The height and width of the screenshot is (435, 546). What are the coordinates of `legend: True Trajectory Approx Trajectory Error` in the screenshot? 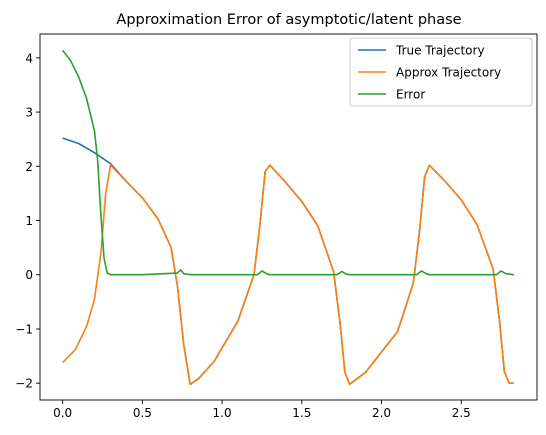 It's located at (441, 72).